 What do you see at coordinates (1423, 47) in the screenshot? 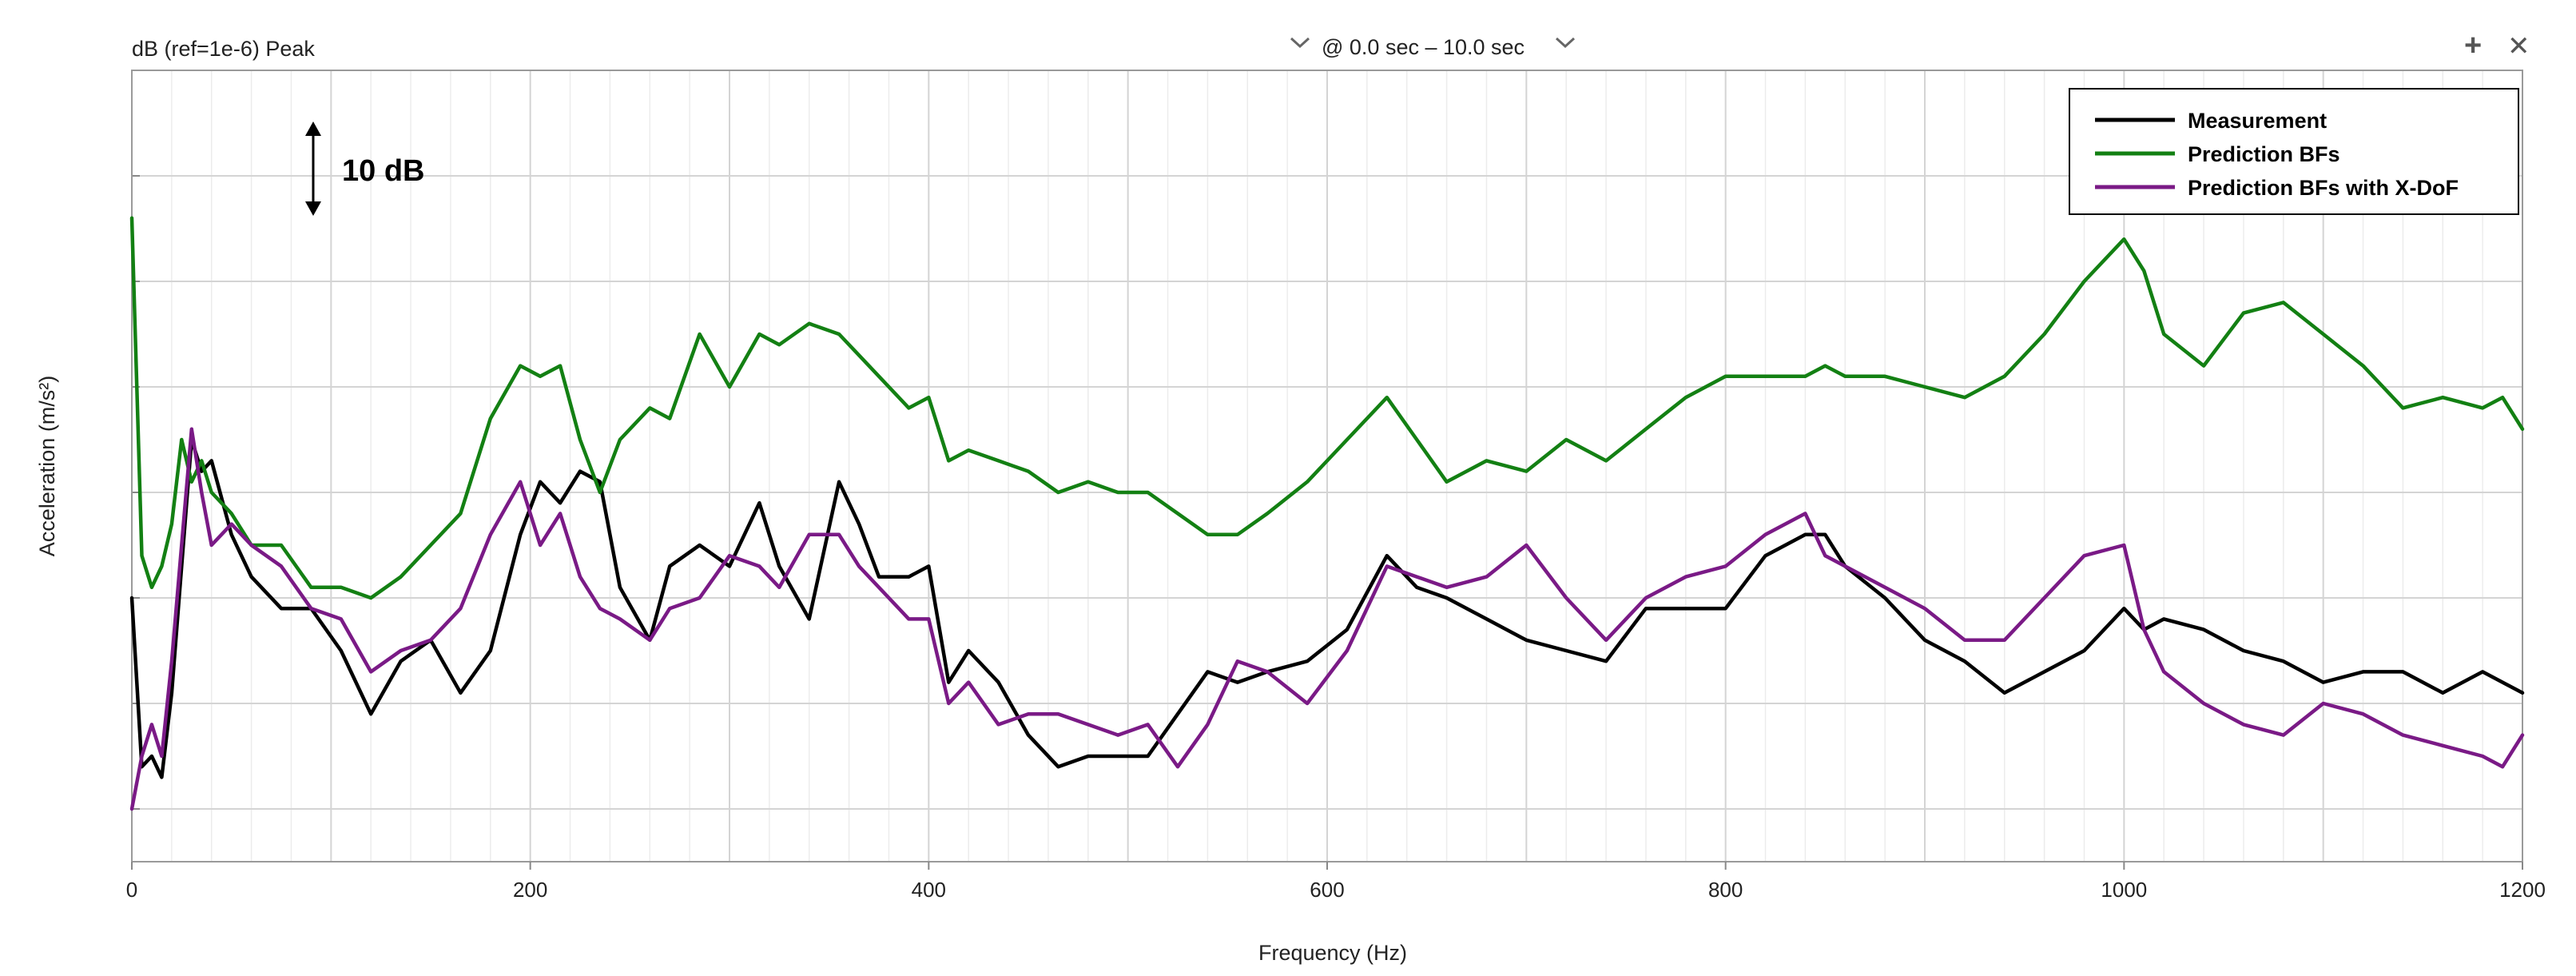
I see `time-range-label: @ 0.0 sec – 10.0 sec` at bounding box center [1423, 47].